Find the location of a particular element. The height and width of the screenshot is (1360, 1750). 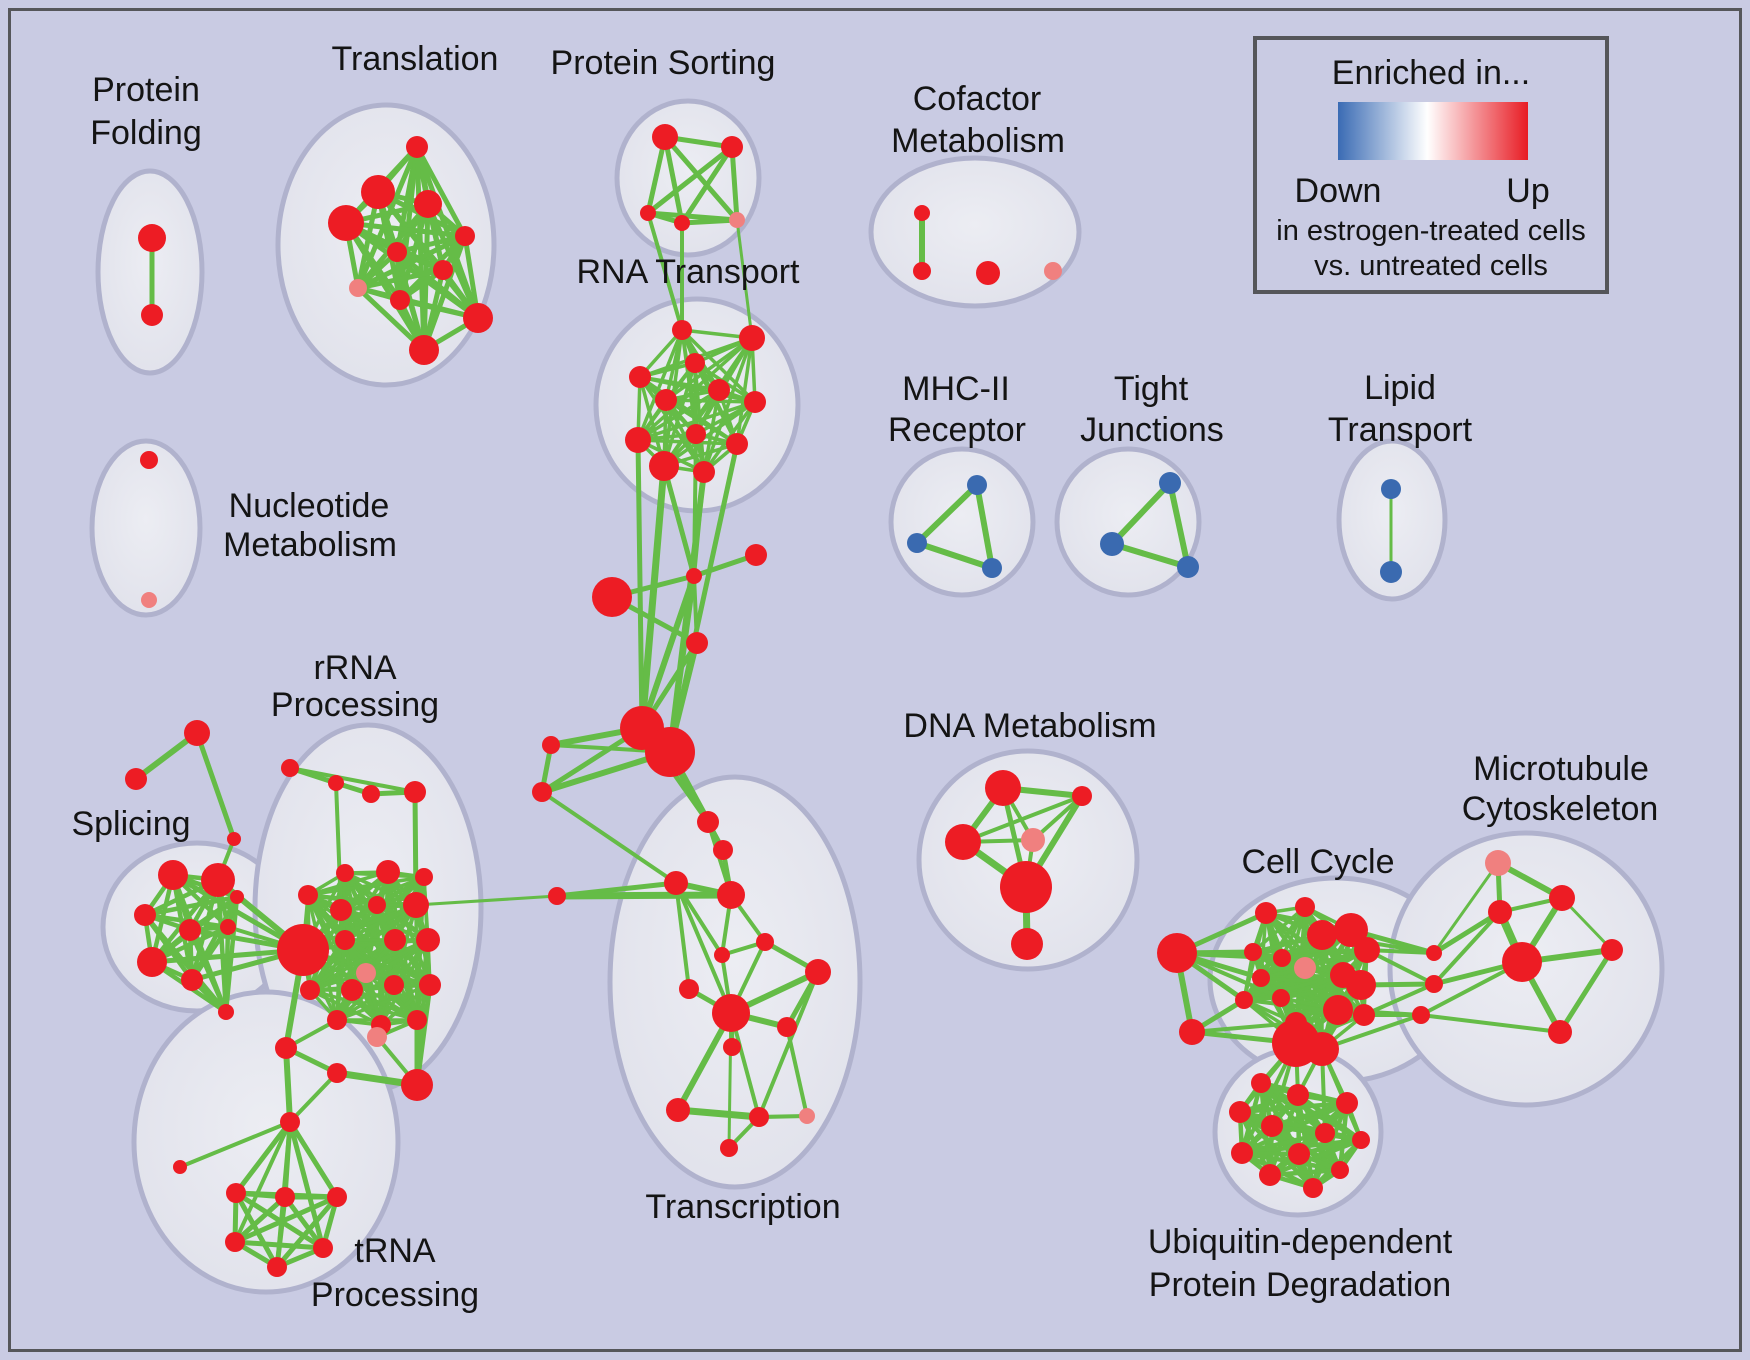

edge-mhc_receptor is located at coordinates (947, 514).